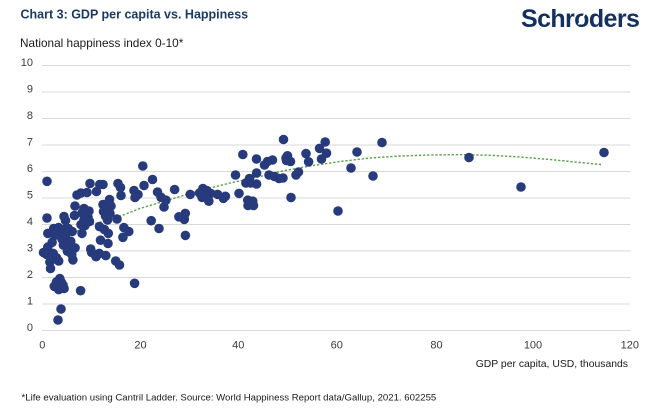 Image resolution: width=660 pixels, height=410 pixels. What do you see at coordinates (27, 63) in the screenshot?
I see `svg-text: 10` at bounding box center [27, 63].